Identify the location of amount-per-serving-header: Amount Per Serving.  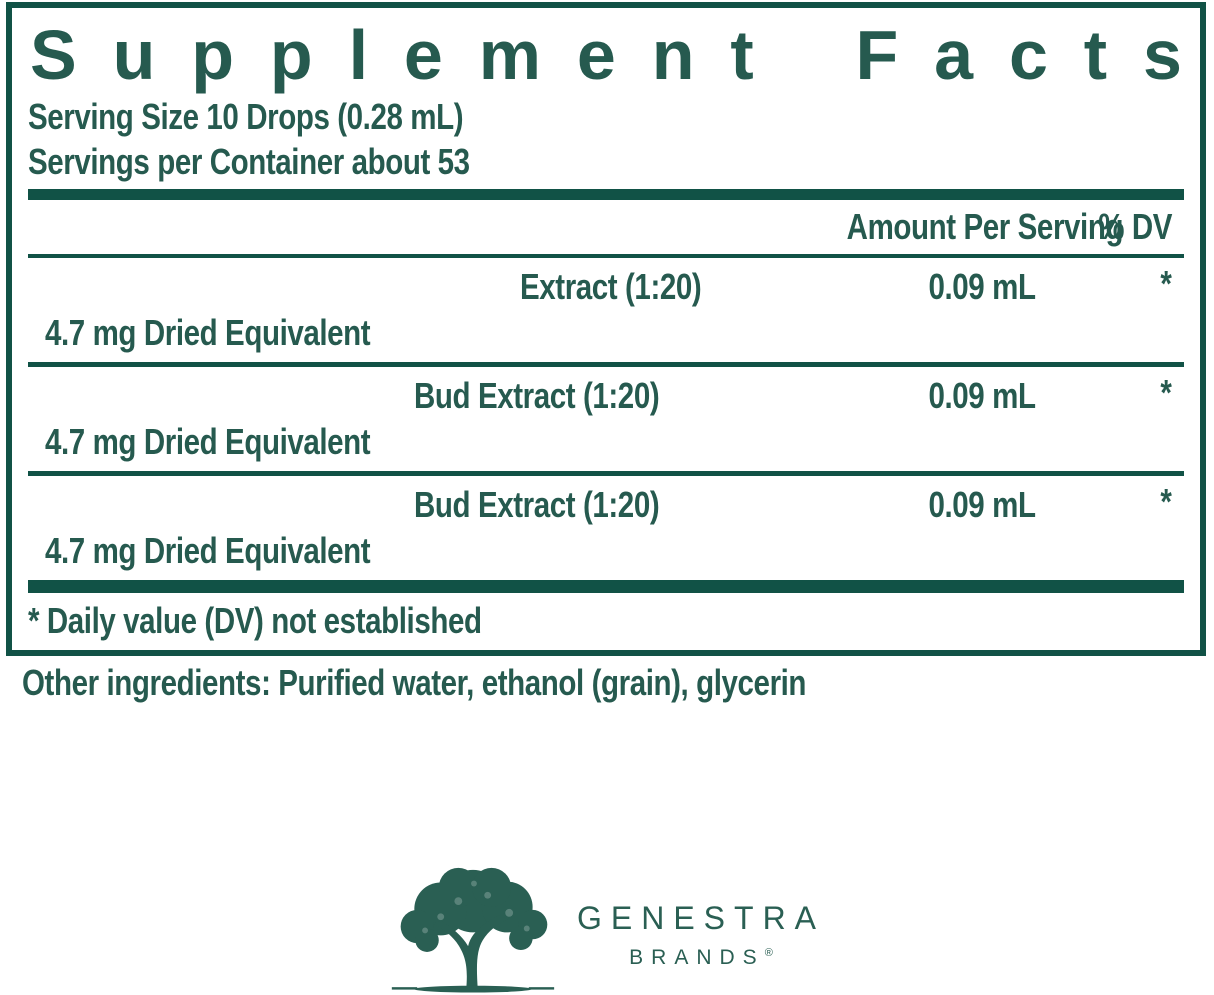
(985, 226).